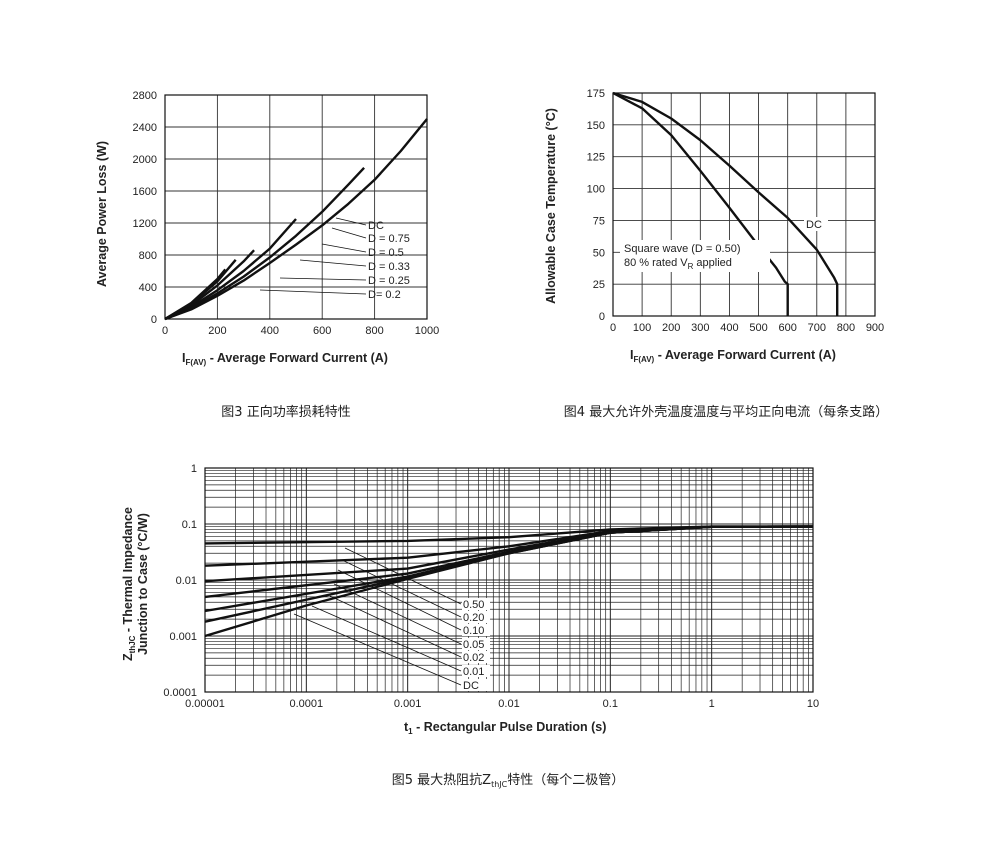 This screenshot has width=1000, height=848. What do you see at coordinates (875, 328) in the screenshot?
I see `x-tick-label: 900` at bounding box center [875, 328].